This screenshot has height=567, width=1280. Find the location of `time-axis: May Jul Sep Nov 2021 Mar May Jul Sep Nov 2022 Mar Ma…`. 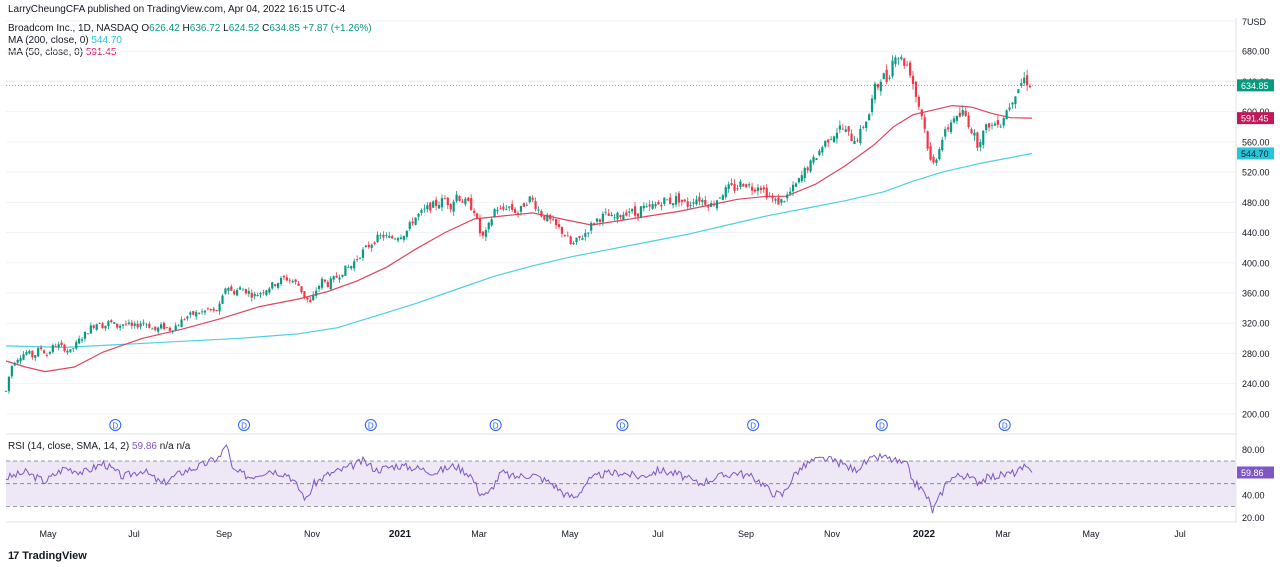

time-axis: May Jul Sep Nov 2021 Mar May Jul Sep Nov 2022 Mar Ma… is located at coordinates (612, 534).